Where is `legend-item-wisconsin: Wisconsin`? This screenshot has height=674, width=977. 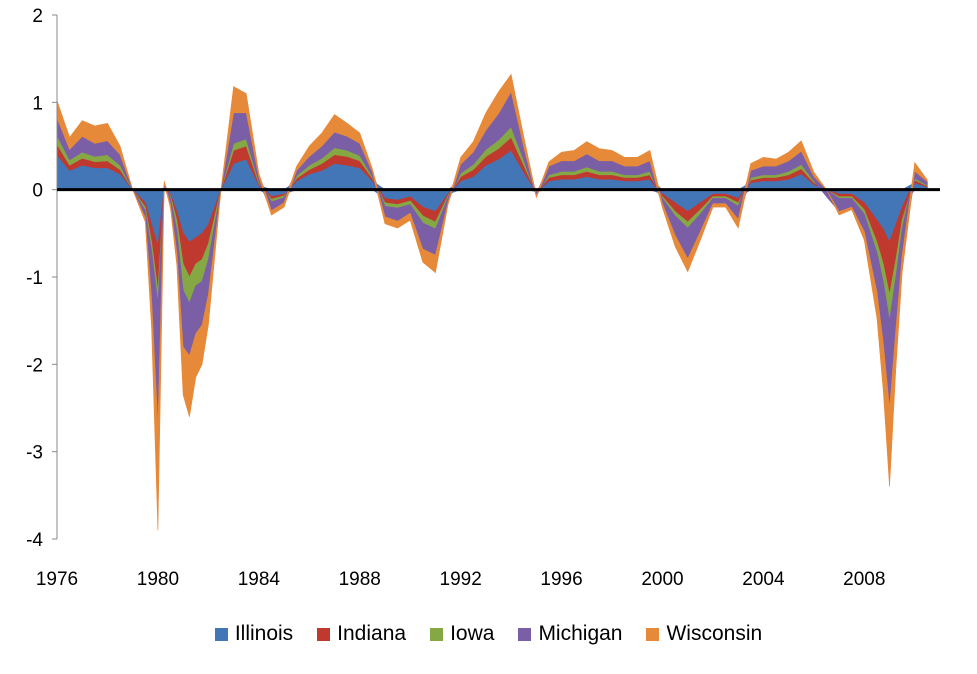
legend-item-wisconsin: Wisconsin is located at coordinates (704, 634).